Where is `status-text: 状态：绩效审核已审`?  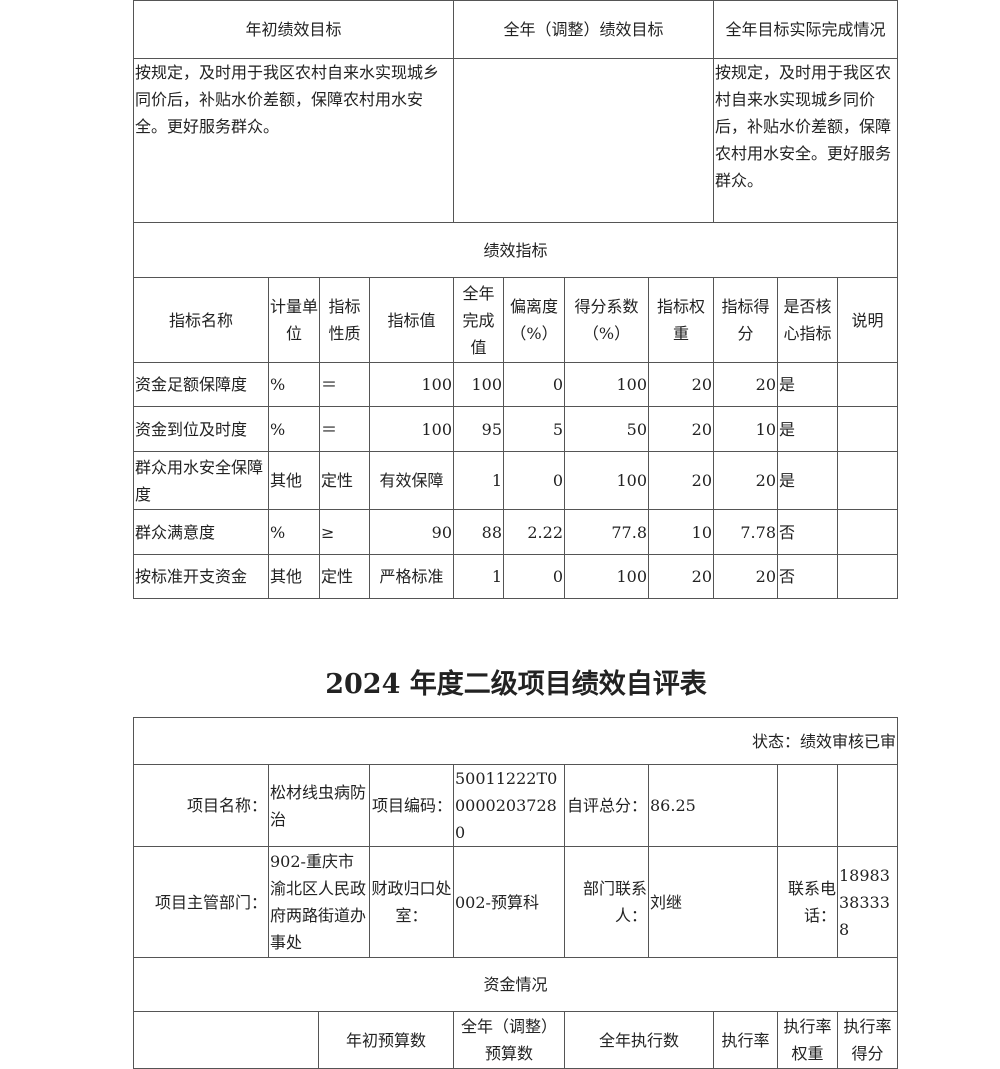 status-text: 状态：绩效审核已审 is located at coordinates (515, 741).